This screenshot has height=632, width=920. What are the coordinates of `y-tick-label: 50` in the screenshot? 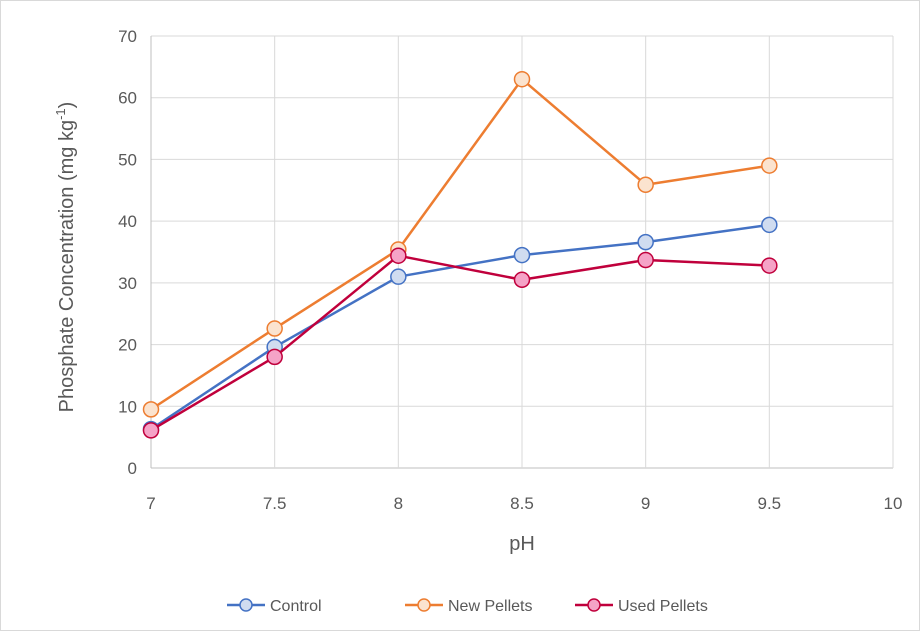 It's located at (127, 159).